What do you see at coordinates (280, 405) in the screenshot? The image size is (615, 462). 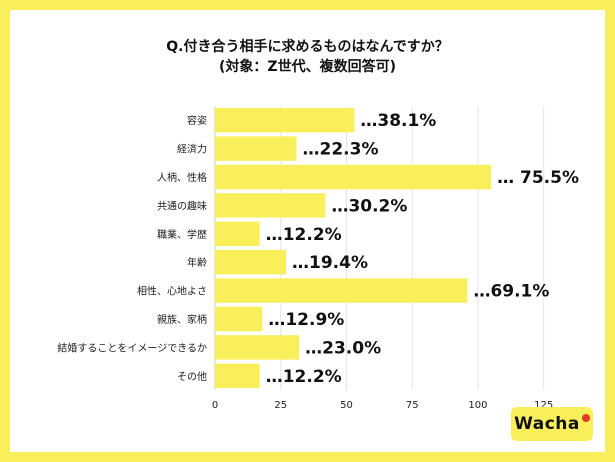 I see `x-tick-label: 25` at bounding box center [280, 405].